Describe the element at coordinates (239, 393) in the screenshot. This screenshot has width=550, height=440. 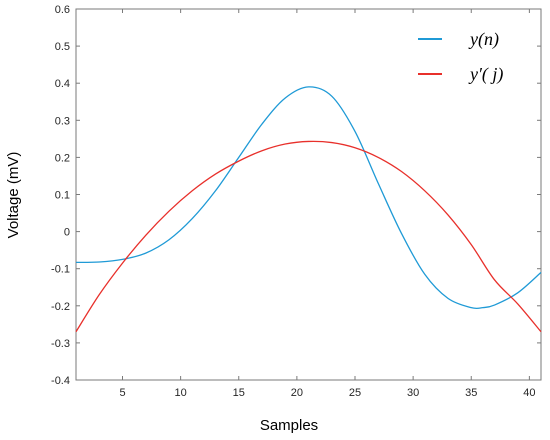
I see `x-tick-label: 15` at that location.